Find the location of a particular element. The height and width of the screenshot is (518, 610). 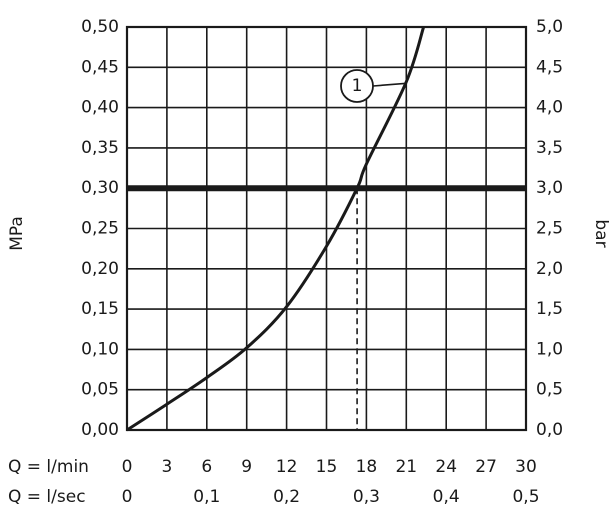

bottom-secondary-axis-ticks: 0 0,1 0,2 0,3 0,4 0,5 is located at coordinates (331, 497).